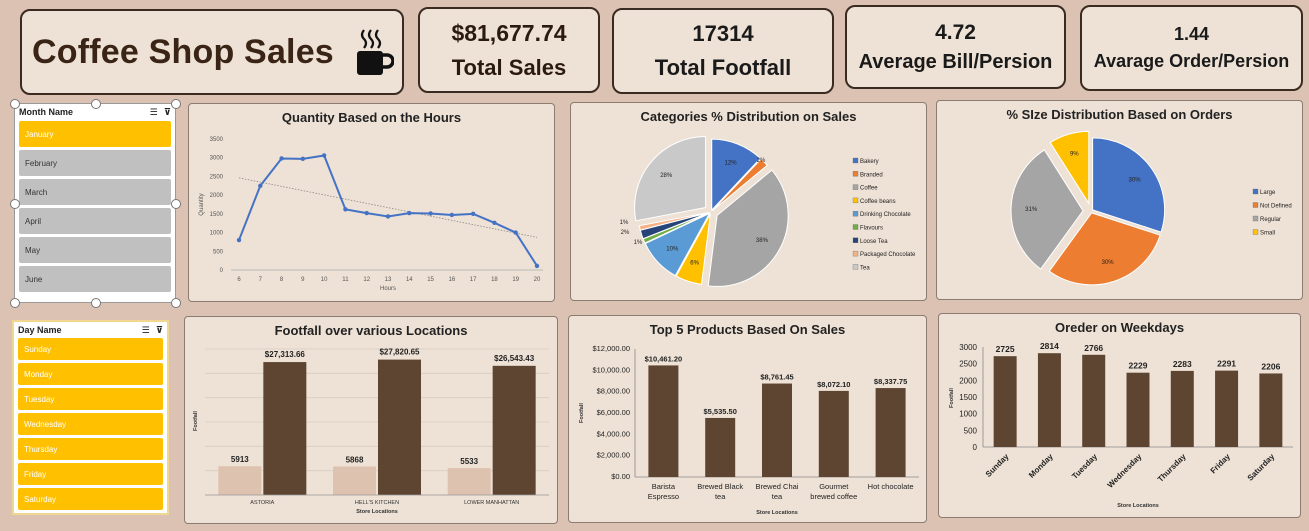 The height and width of the screenshot is (531, 1309). I want to click on data-label: 2283, so click(1182, 364).